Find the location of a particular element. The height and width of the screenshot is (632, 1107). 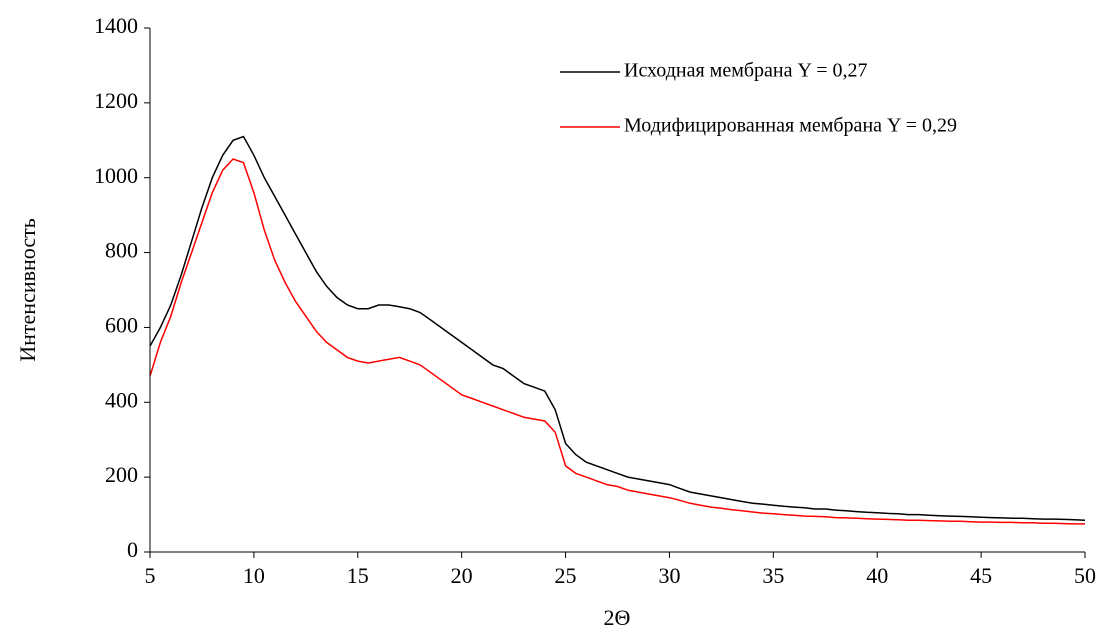

y-tick-label: 400 is located at coordinates (121, 399).